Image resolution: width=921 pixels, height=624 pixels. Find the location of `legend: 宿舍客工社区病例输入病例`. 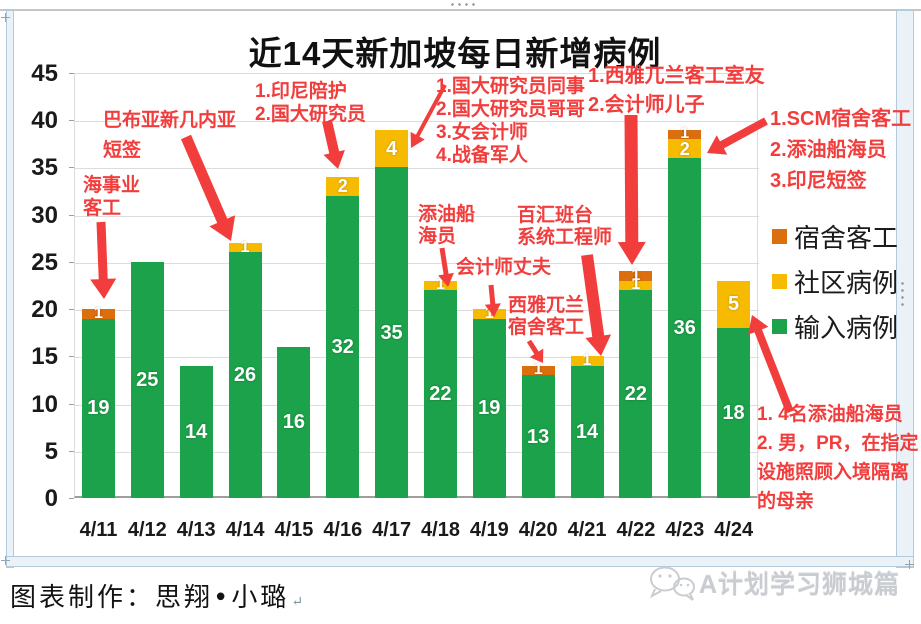

legend: 宿舍客工社区病例输入病例 is located at coordinates (835, 281).